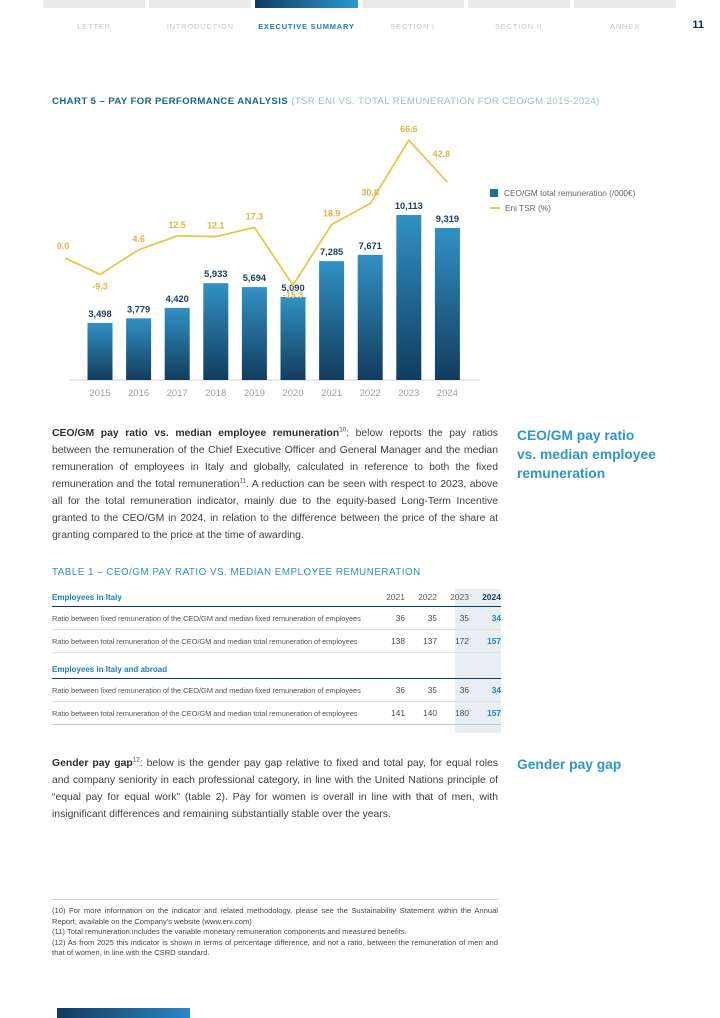 Image resolution: width=720 pixels, height=1018 pixels. What do you see at coordinates (276, 599) in the screenshot?
I see `table-section-header: Employees in Italy 2021 2022 2023 2024` at bounding box center [276, 599].